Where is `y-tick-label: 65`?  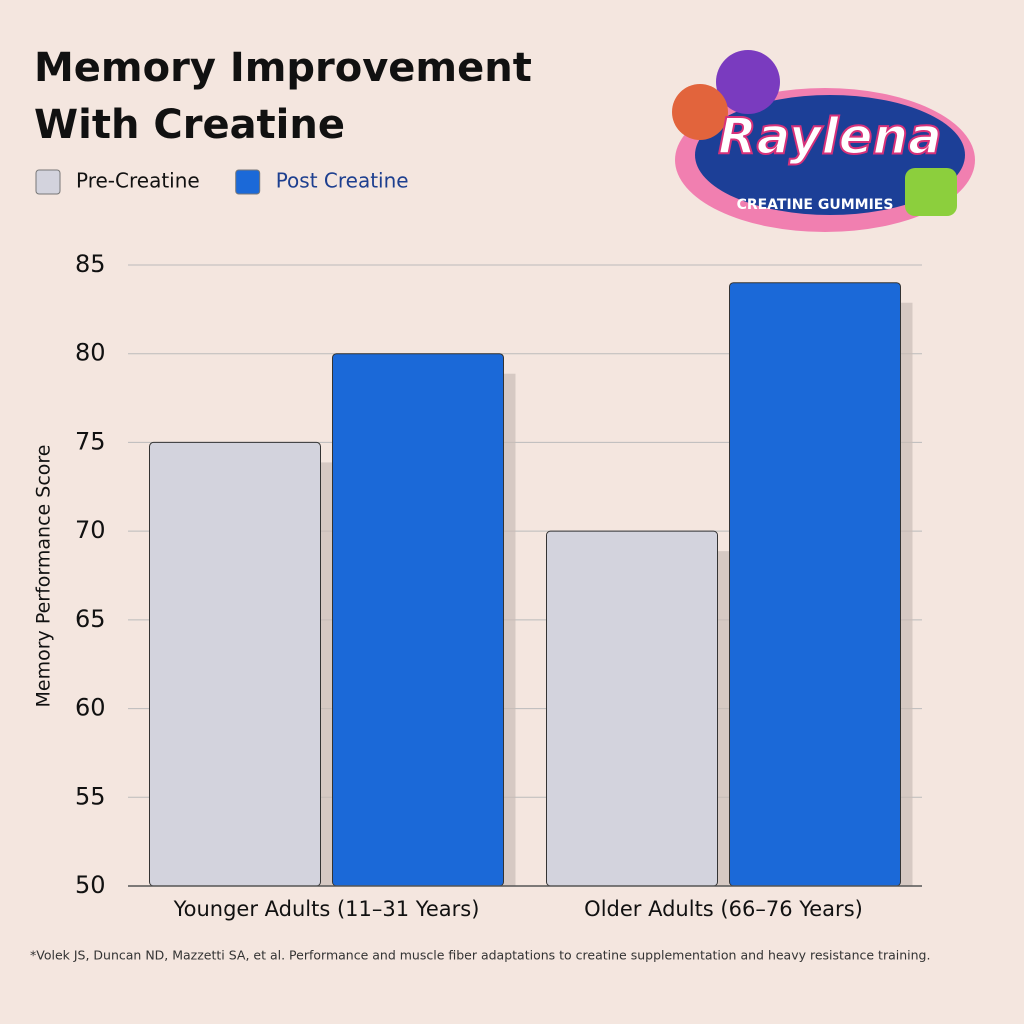
y-tick-label: 65 is located at coordinates (90, 619).